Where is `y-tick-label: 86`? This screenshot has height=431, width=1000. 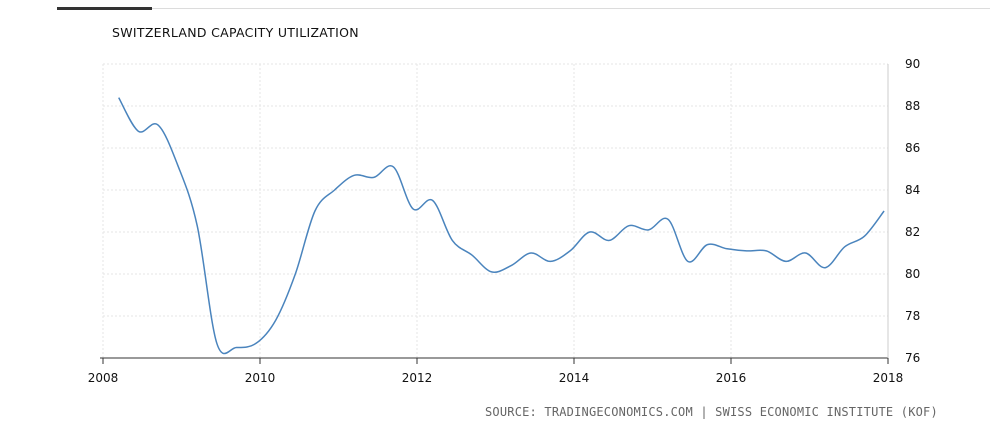
y-tick-label: 86 is located at coordinates (912, 148).